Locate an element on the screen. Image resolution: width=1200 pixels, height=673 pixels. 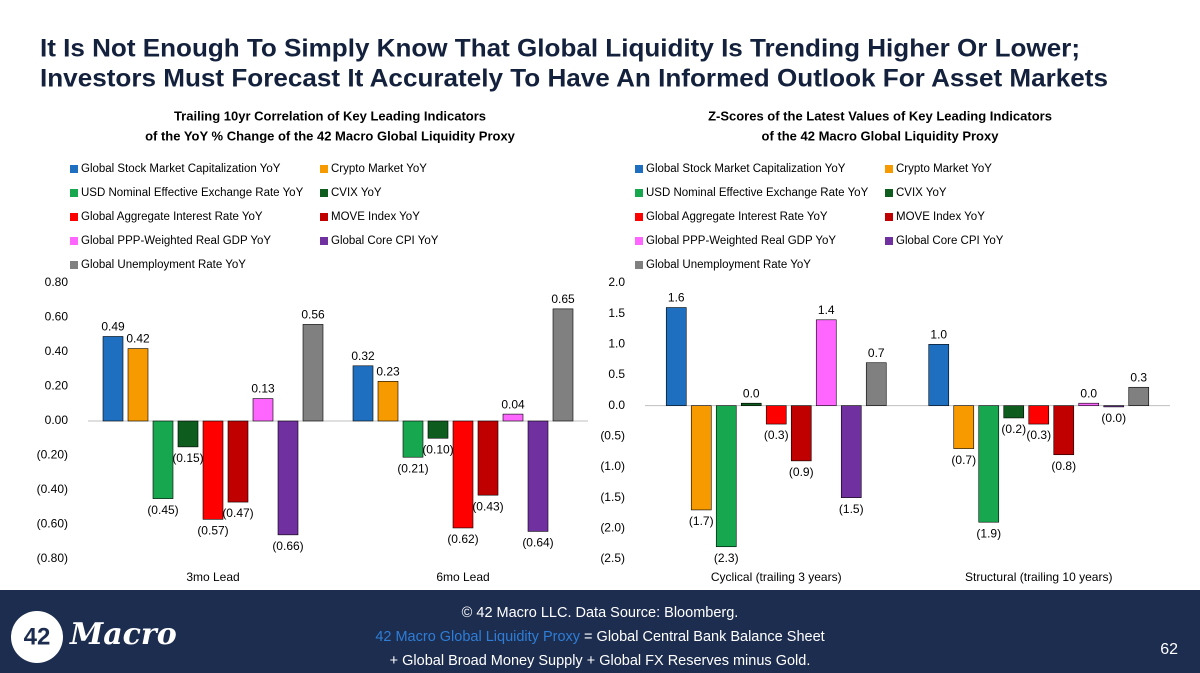
value-label: (0.57) is located at coordinates (212, 530).